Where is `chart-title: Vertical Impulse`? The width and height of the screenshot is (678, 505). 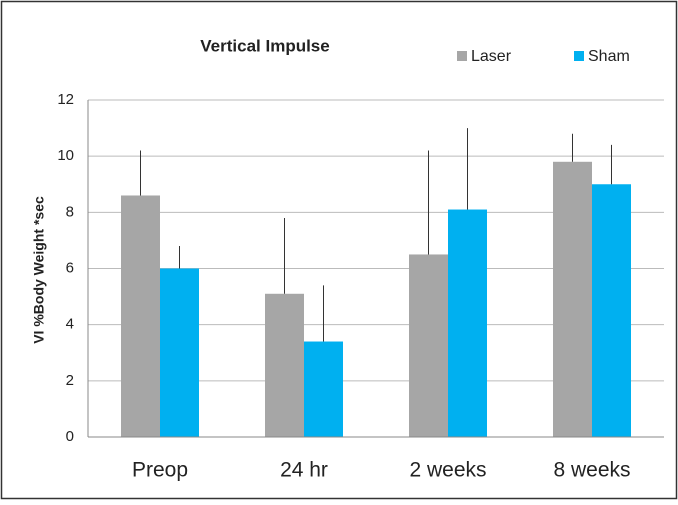 chart-title: Vertical Impulse is located at coordinates (264, 45).